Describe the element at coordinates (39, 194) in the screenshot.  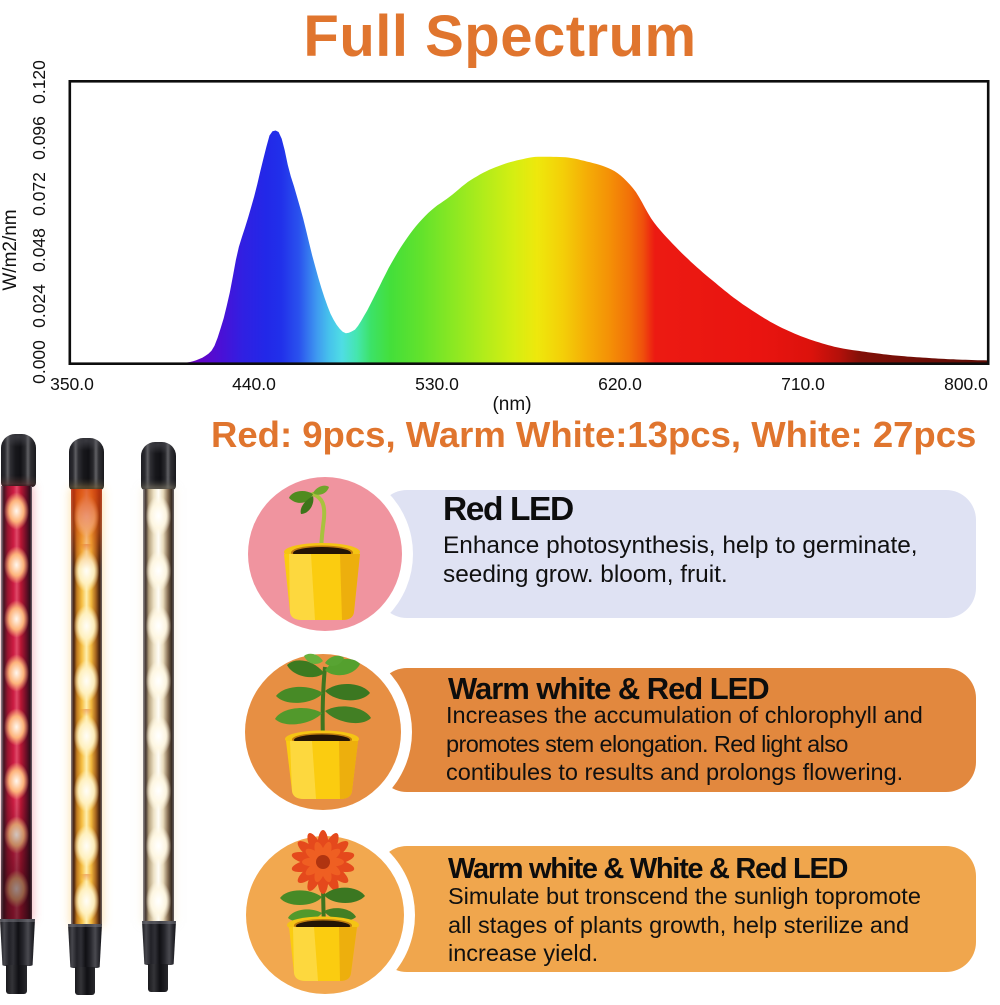
I see `svg-text: 0.072` at that location.